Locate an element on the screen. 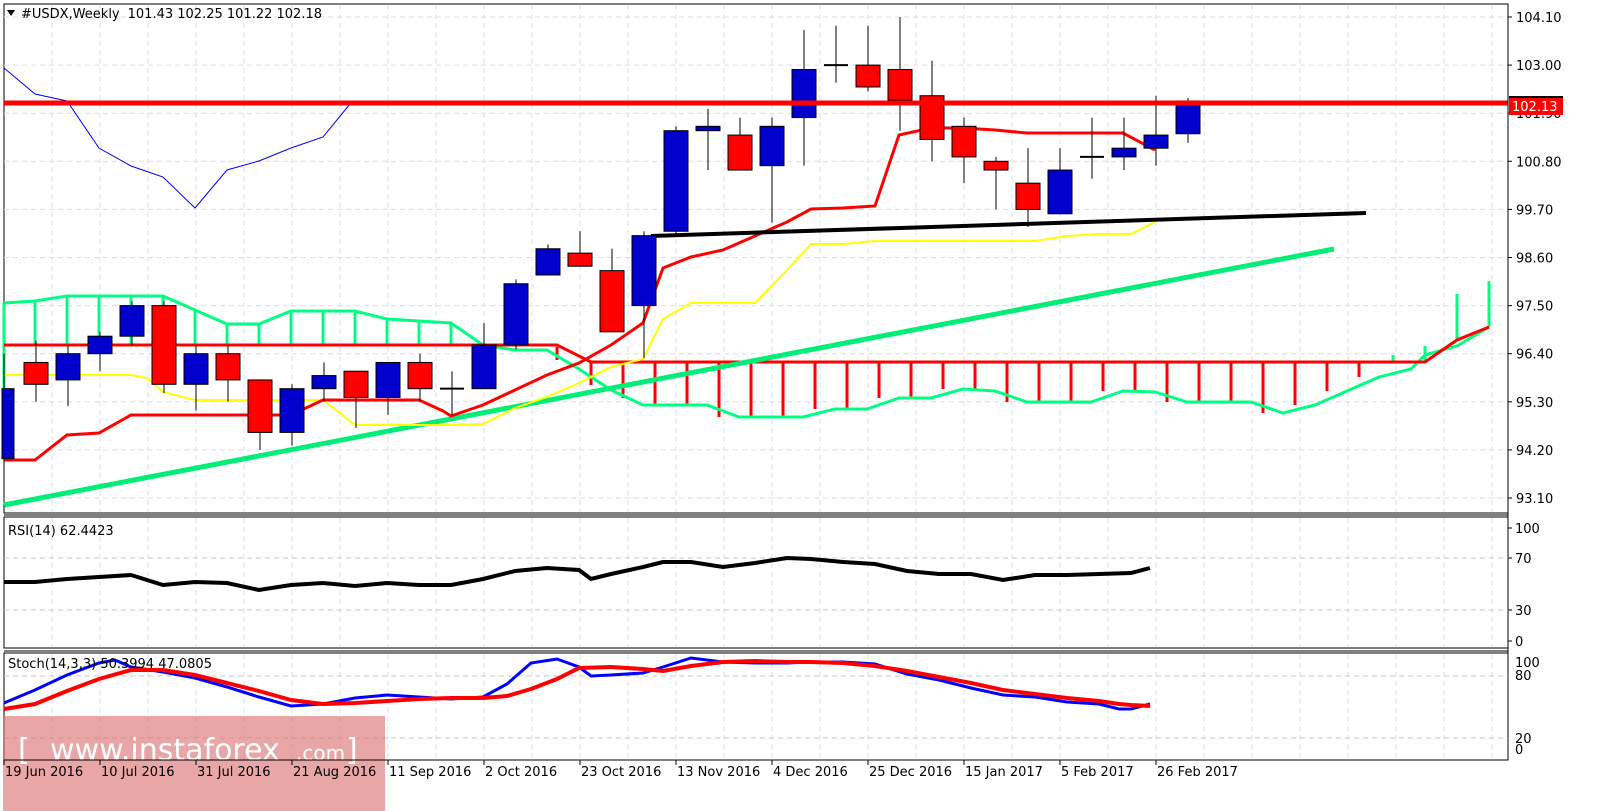 The width and height of the screenshot is (1622, 811). current-price-value: 102.13 is located at coordinates (1535, 107).